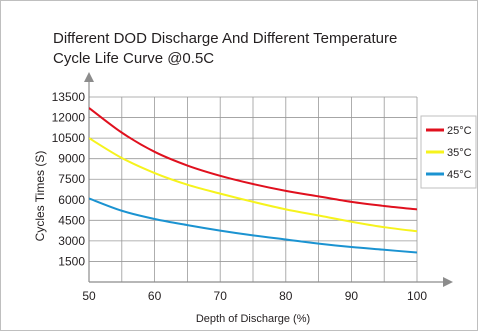 This screenshot has height=331, width=478. I want to click on y-tick-label: 10500, so click(69, 138).